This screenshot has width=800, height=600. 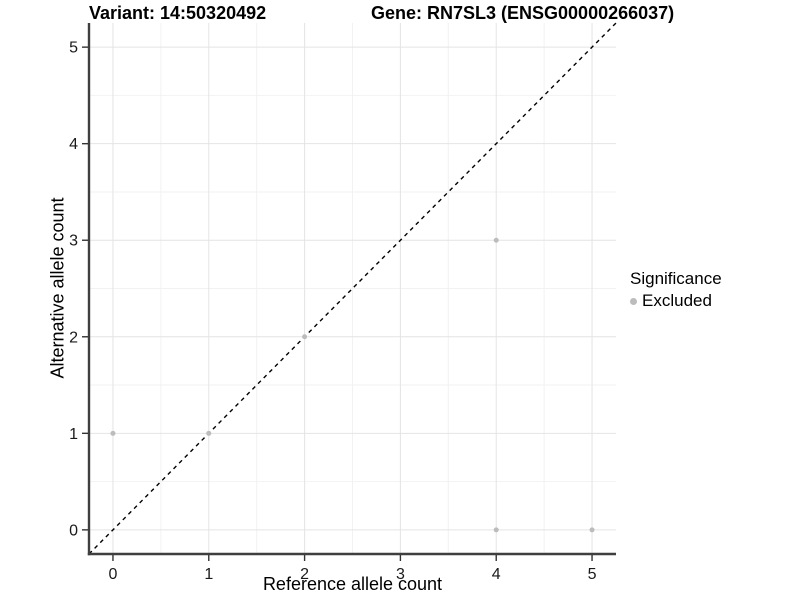 What do you see at coordinates (633, 301) in the screenshot?
I see `legend-point-icon` at bounding box center [633, 301].